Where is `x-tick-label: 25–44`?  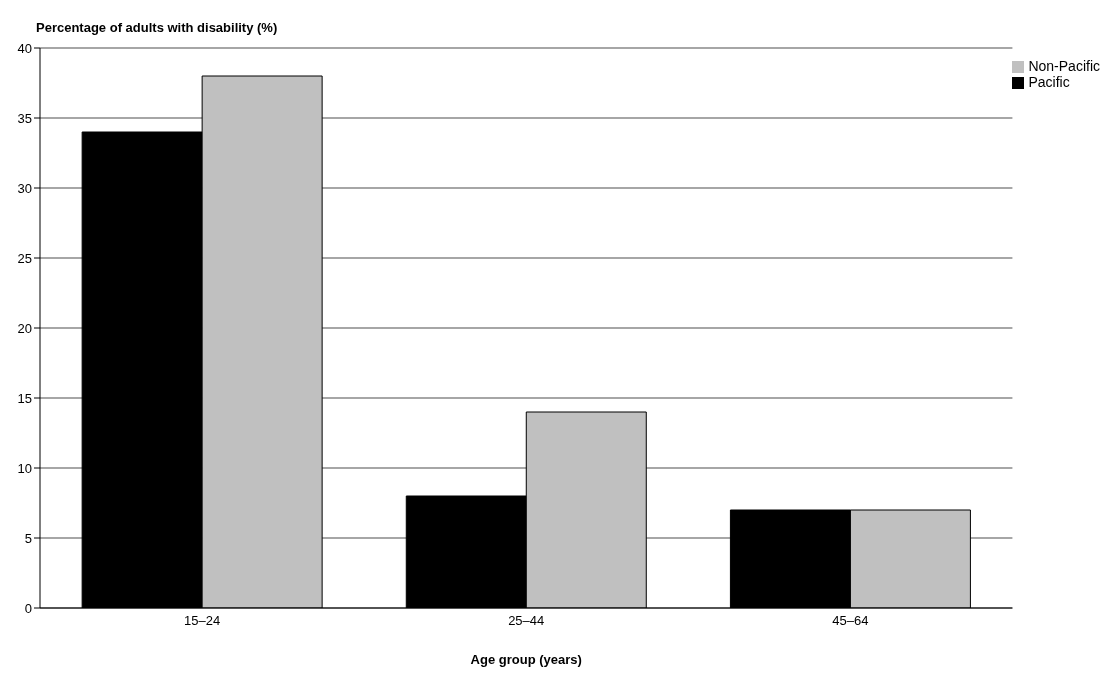 x-tick-label: 25–44 is located at coordinates (526, 621).